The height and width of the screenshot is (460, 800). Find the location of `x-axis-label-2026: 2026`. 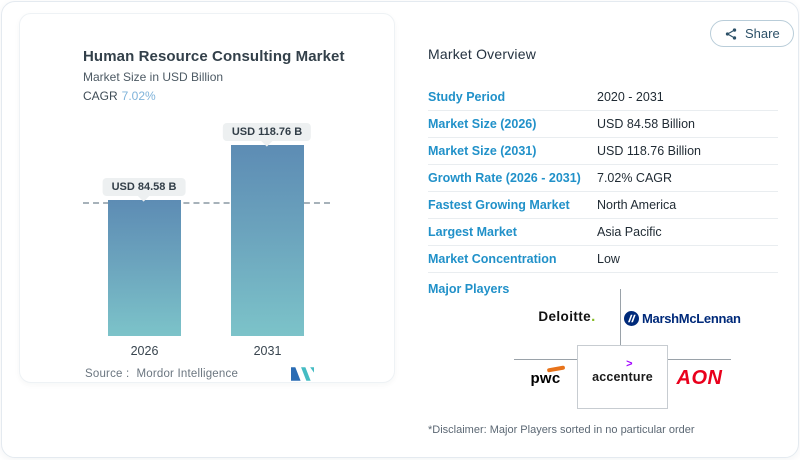

x-axis-label-2026: 2026 is located at coordinates (144, 351).